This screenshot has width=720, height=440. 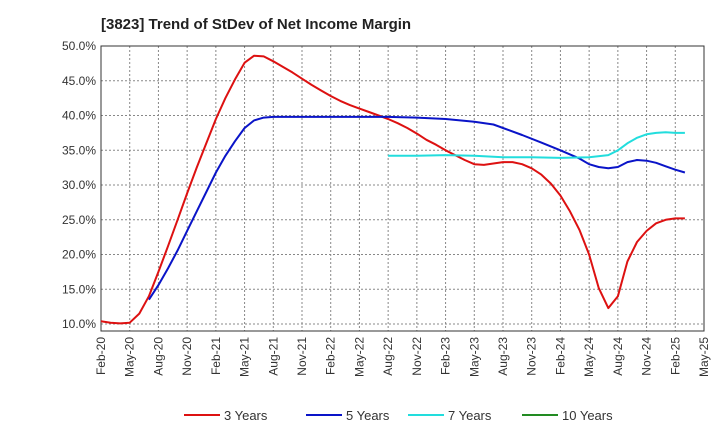 What do you see at coordinates (245, 357) in the screenshot?
I see `x-tick-label: May-21` at bounding box center [245, 357].